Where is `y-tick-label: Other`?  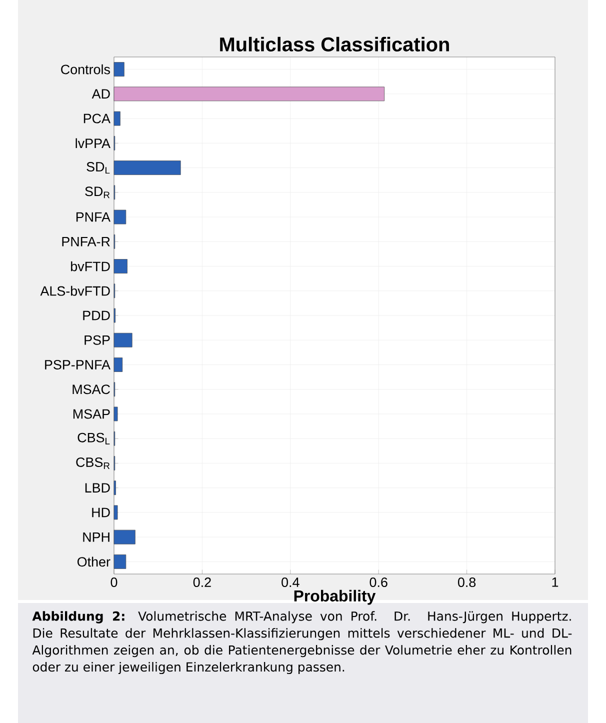 y-tick-label: Other is located at coordinates (93, 561).